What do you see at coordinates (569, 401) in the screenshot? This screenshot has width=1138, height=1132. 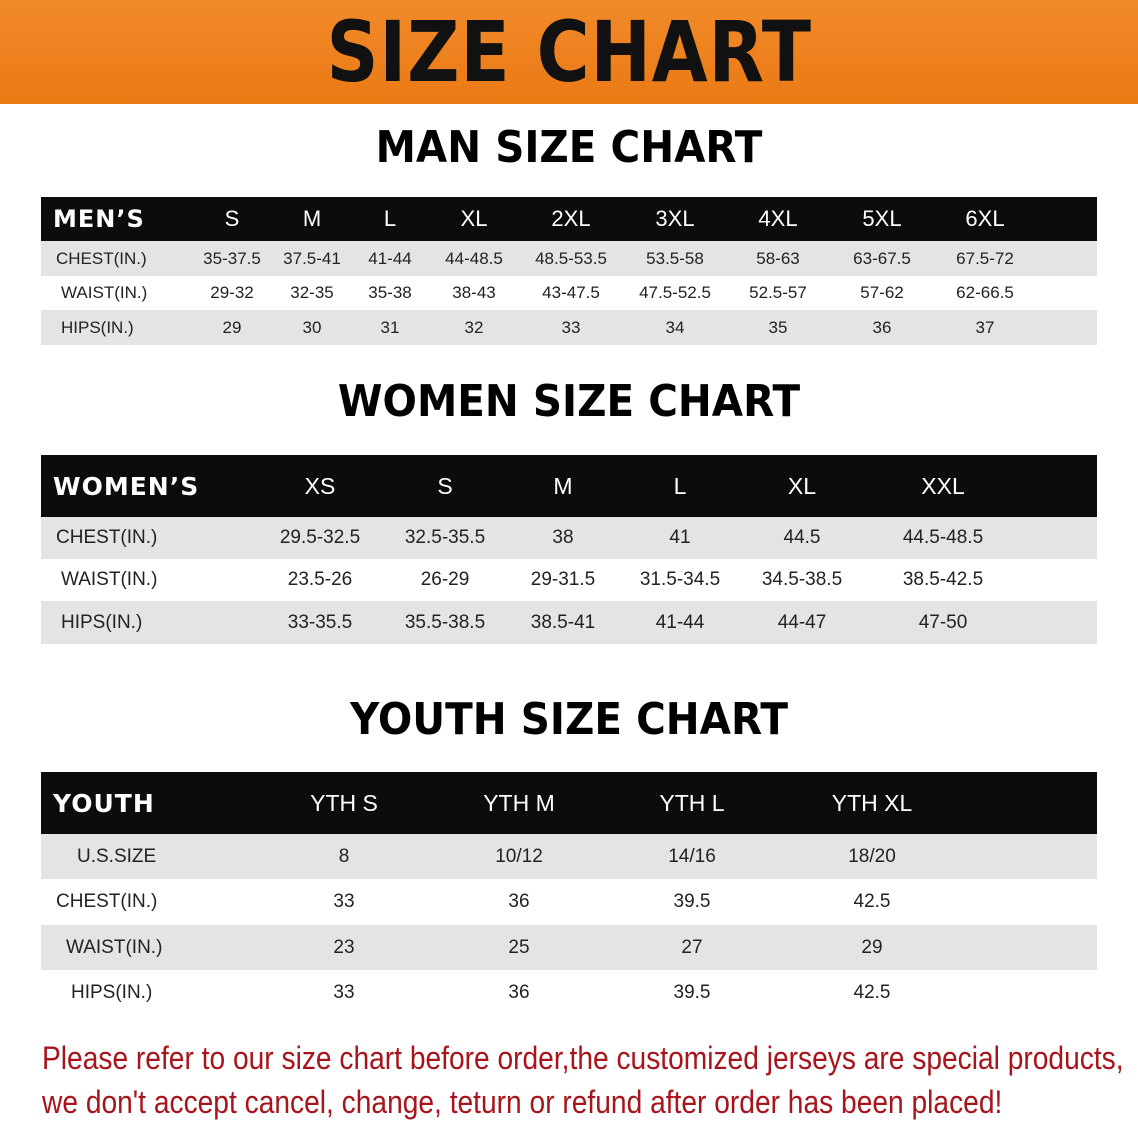 I see `women-title: WOMEN SIZE CHART` at bounding box center [569, 401].